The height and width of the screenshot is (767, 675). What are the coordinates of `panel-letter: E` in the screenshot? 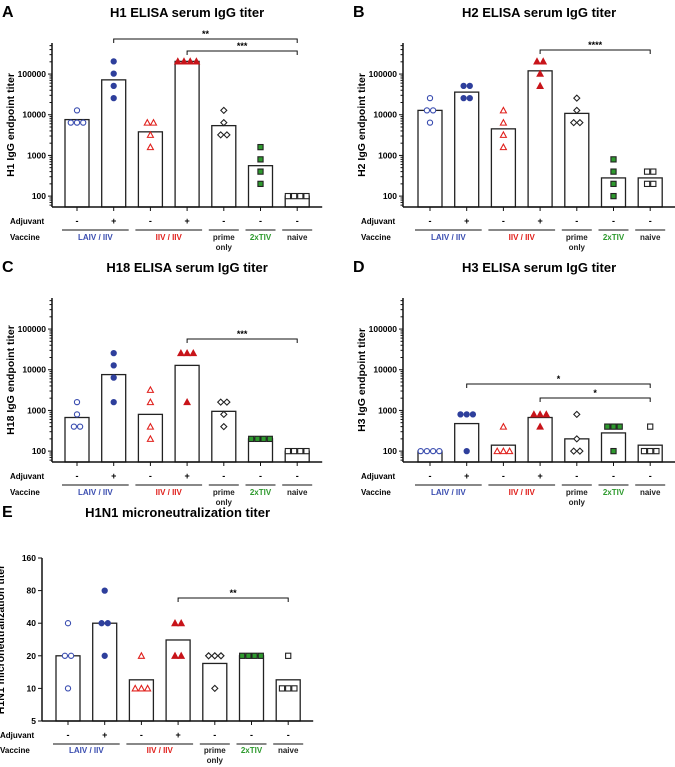 It's located at (7, 512).